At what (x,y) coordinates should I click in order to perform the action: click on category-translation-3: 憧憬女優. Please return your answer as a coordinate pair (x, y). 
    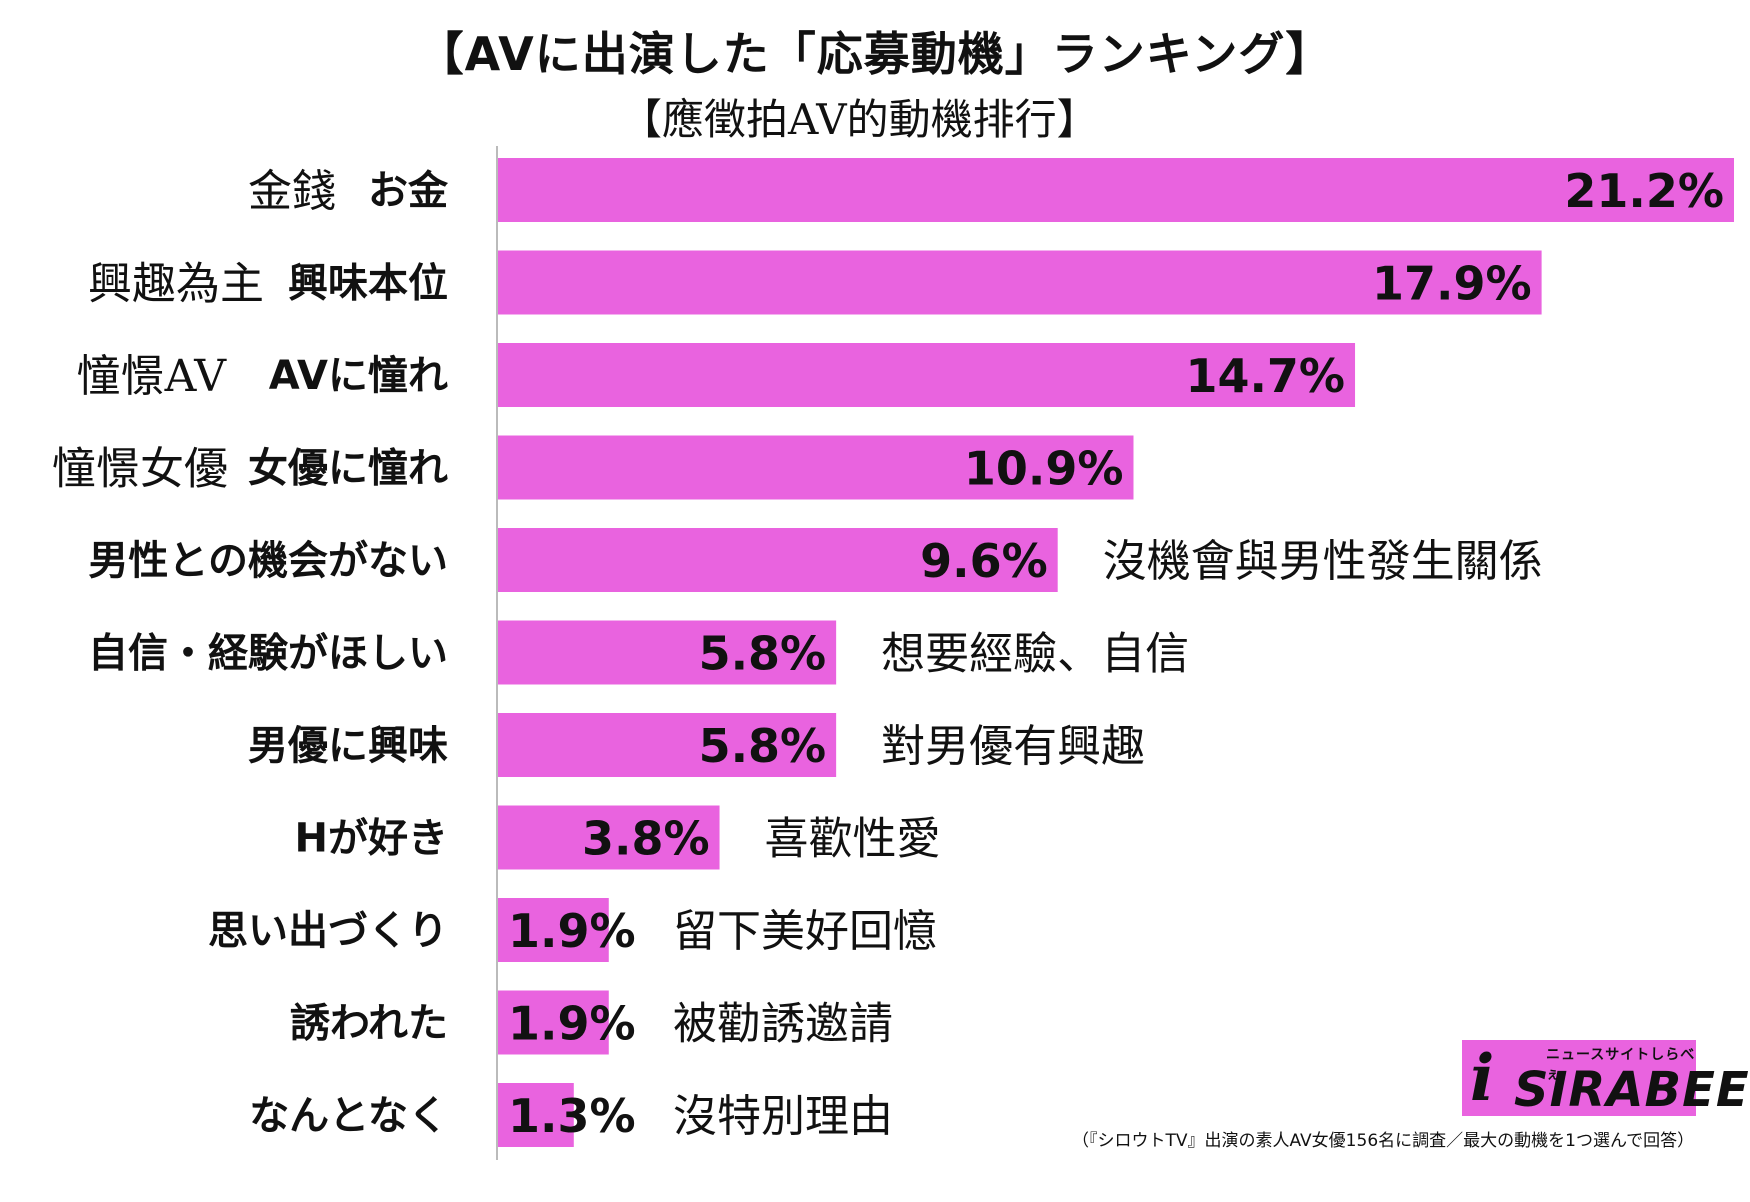
    Looking at the image, I should click on (140, 469).